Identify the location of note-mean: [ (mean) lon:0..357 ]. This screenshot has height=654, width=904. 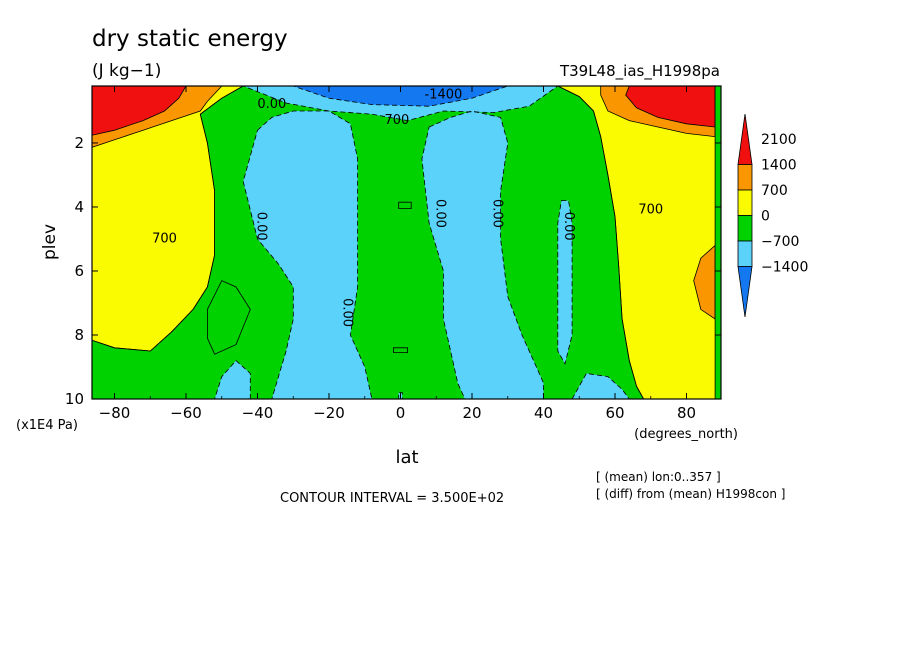
(658, 477).